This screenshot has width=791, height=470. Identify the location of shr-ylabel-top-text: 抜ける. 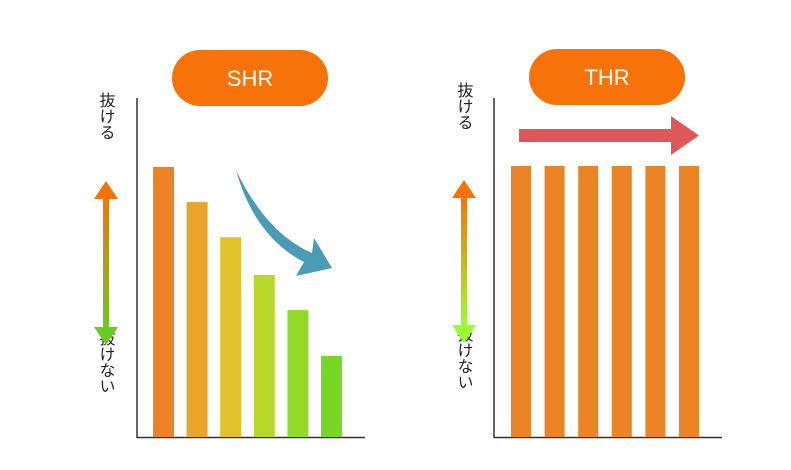
(106, 116).